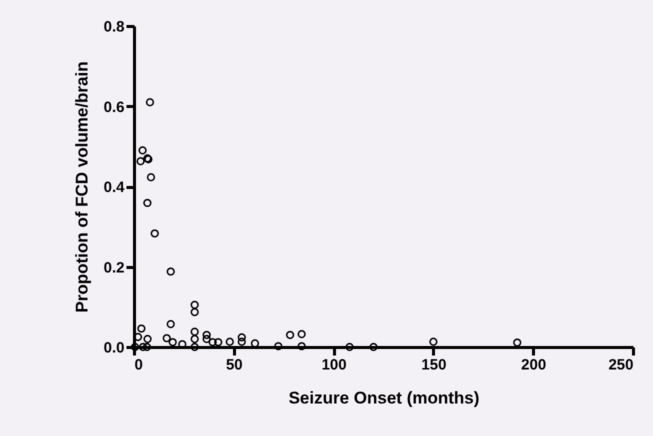 This screenshot has width=653, height=436. I want to click on x-tick-label: 50, so click(234, 365).